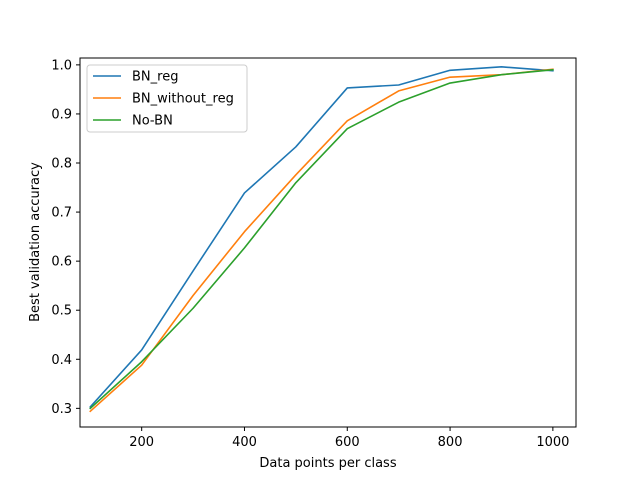 The image size is (640, 480). What do you see at coordinates (244, 442) in the screenshot?
I see `x-tick-label: 400` at bounding box center [244, 442].